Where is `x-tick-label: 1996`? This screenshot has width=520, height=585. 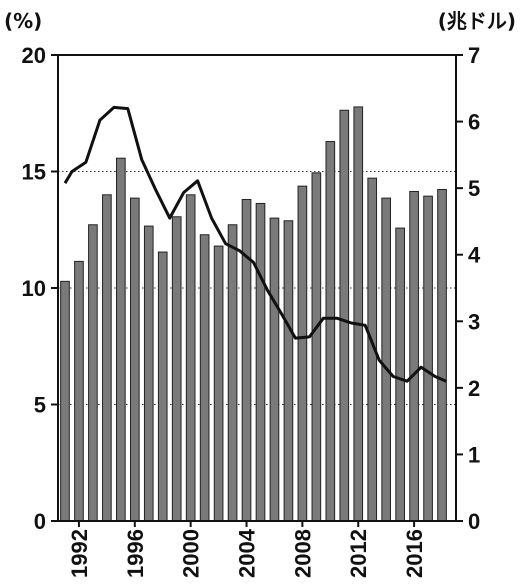 x-tick-label: 1996 is located at coordinates (135, 553).